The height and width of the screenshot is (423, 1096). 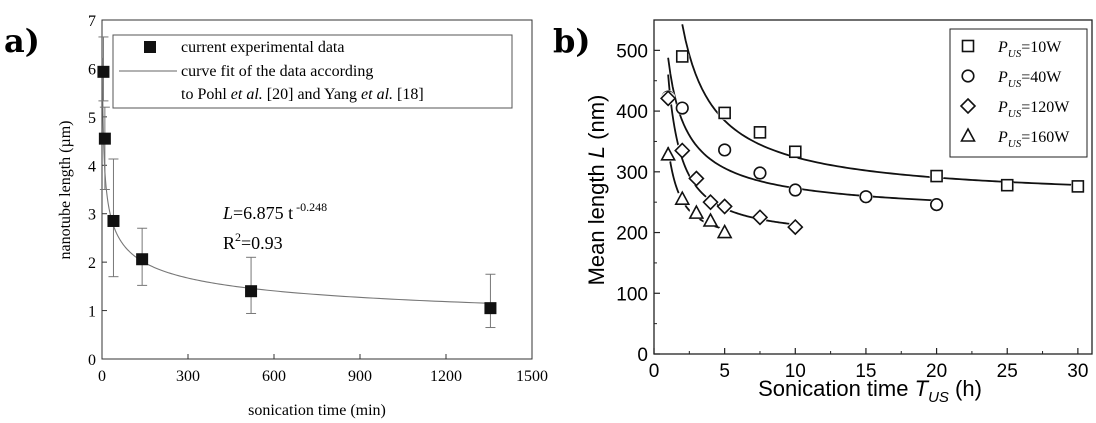 I want to click on legend-entry: PUS=40W, so click(x=1029, y=79).